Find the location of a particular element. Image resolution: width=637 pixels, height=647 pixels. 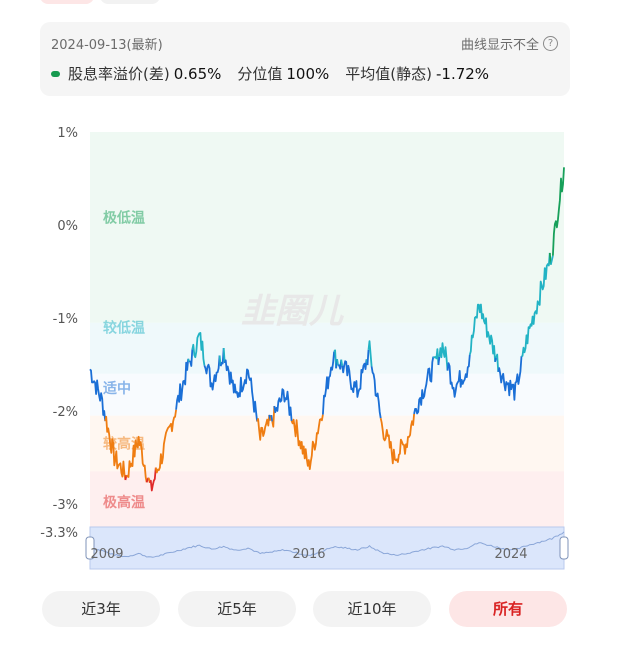

navigator-line is located at coordinates (327, 544).